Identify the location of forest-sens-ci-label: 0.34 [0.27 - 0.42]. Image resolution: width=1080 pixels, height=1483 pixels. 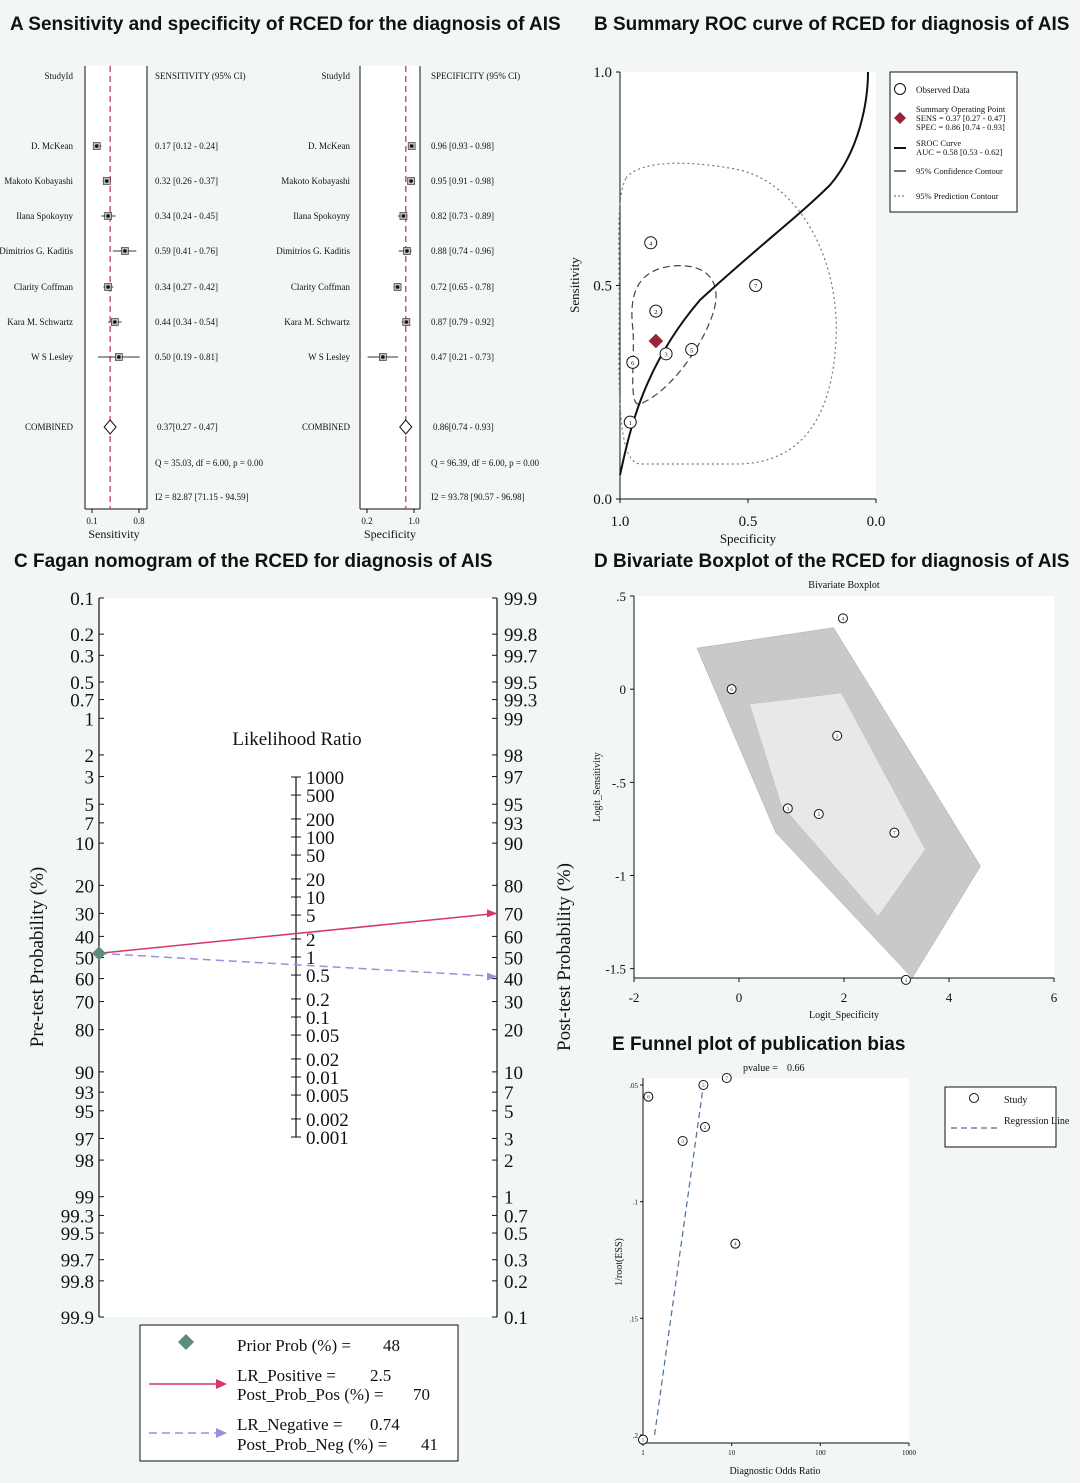
(186, 287).